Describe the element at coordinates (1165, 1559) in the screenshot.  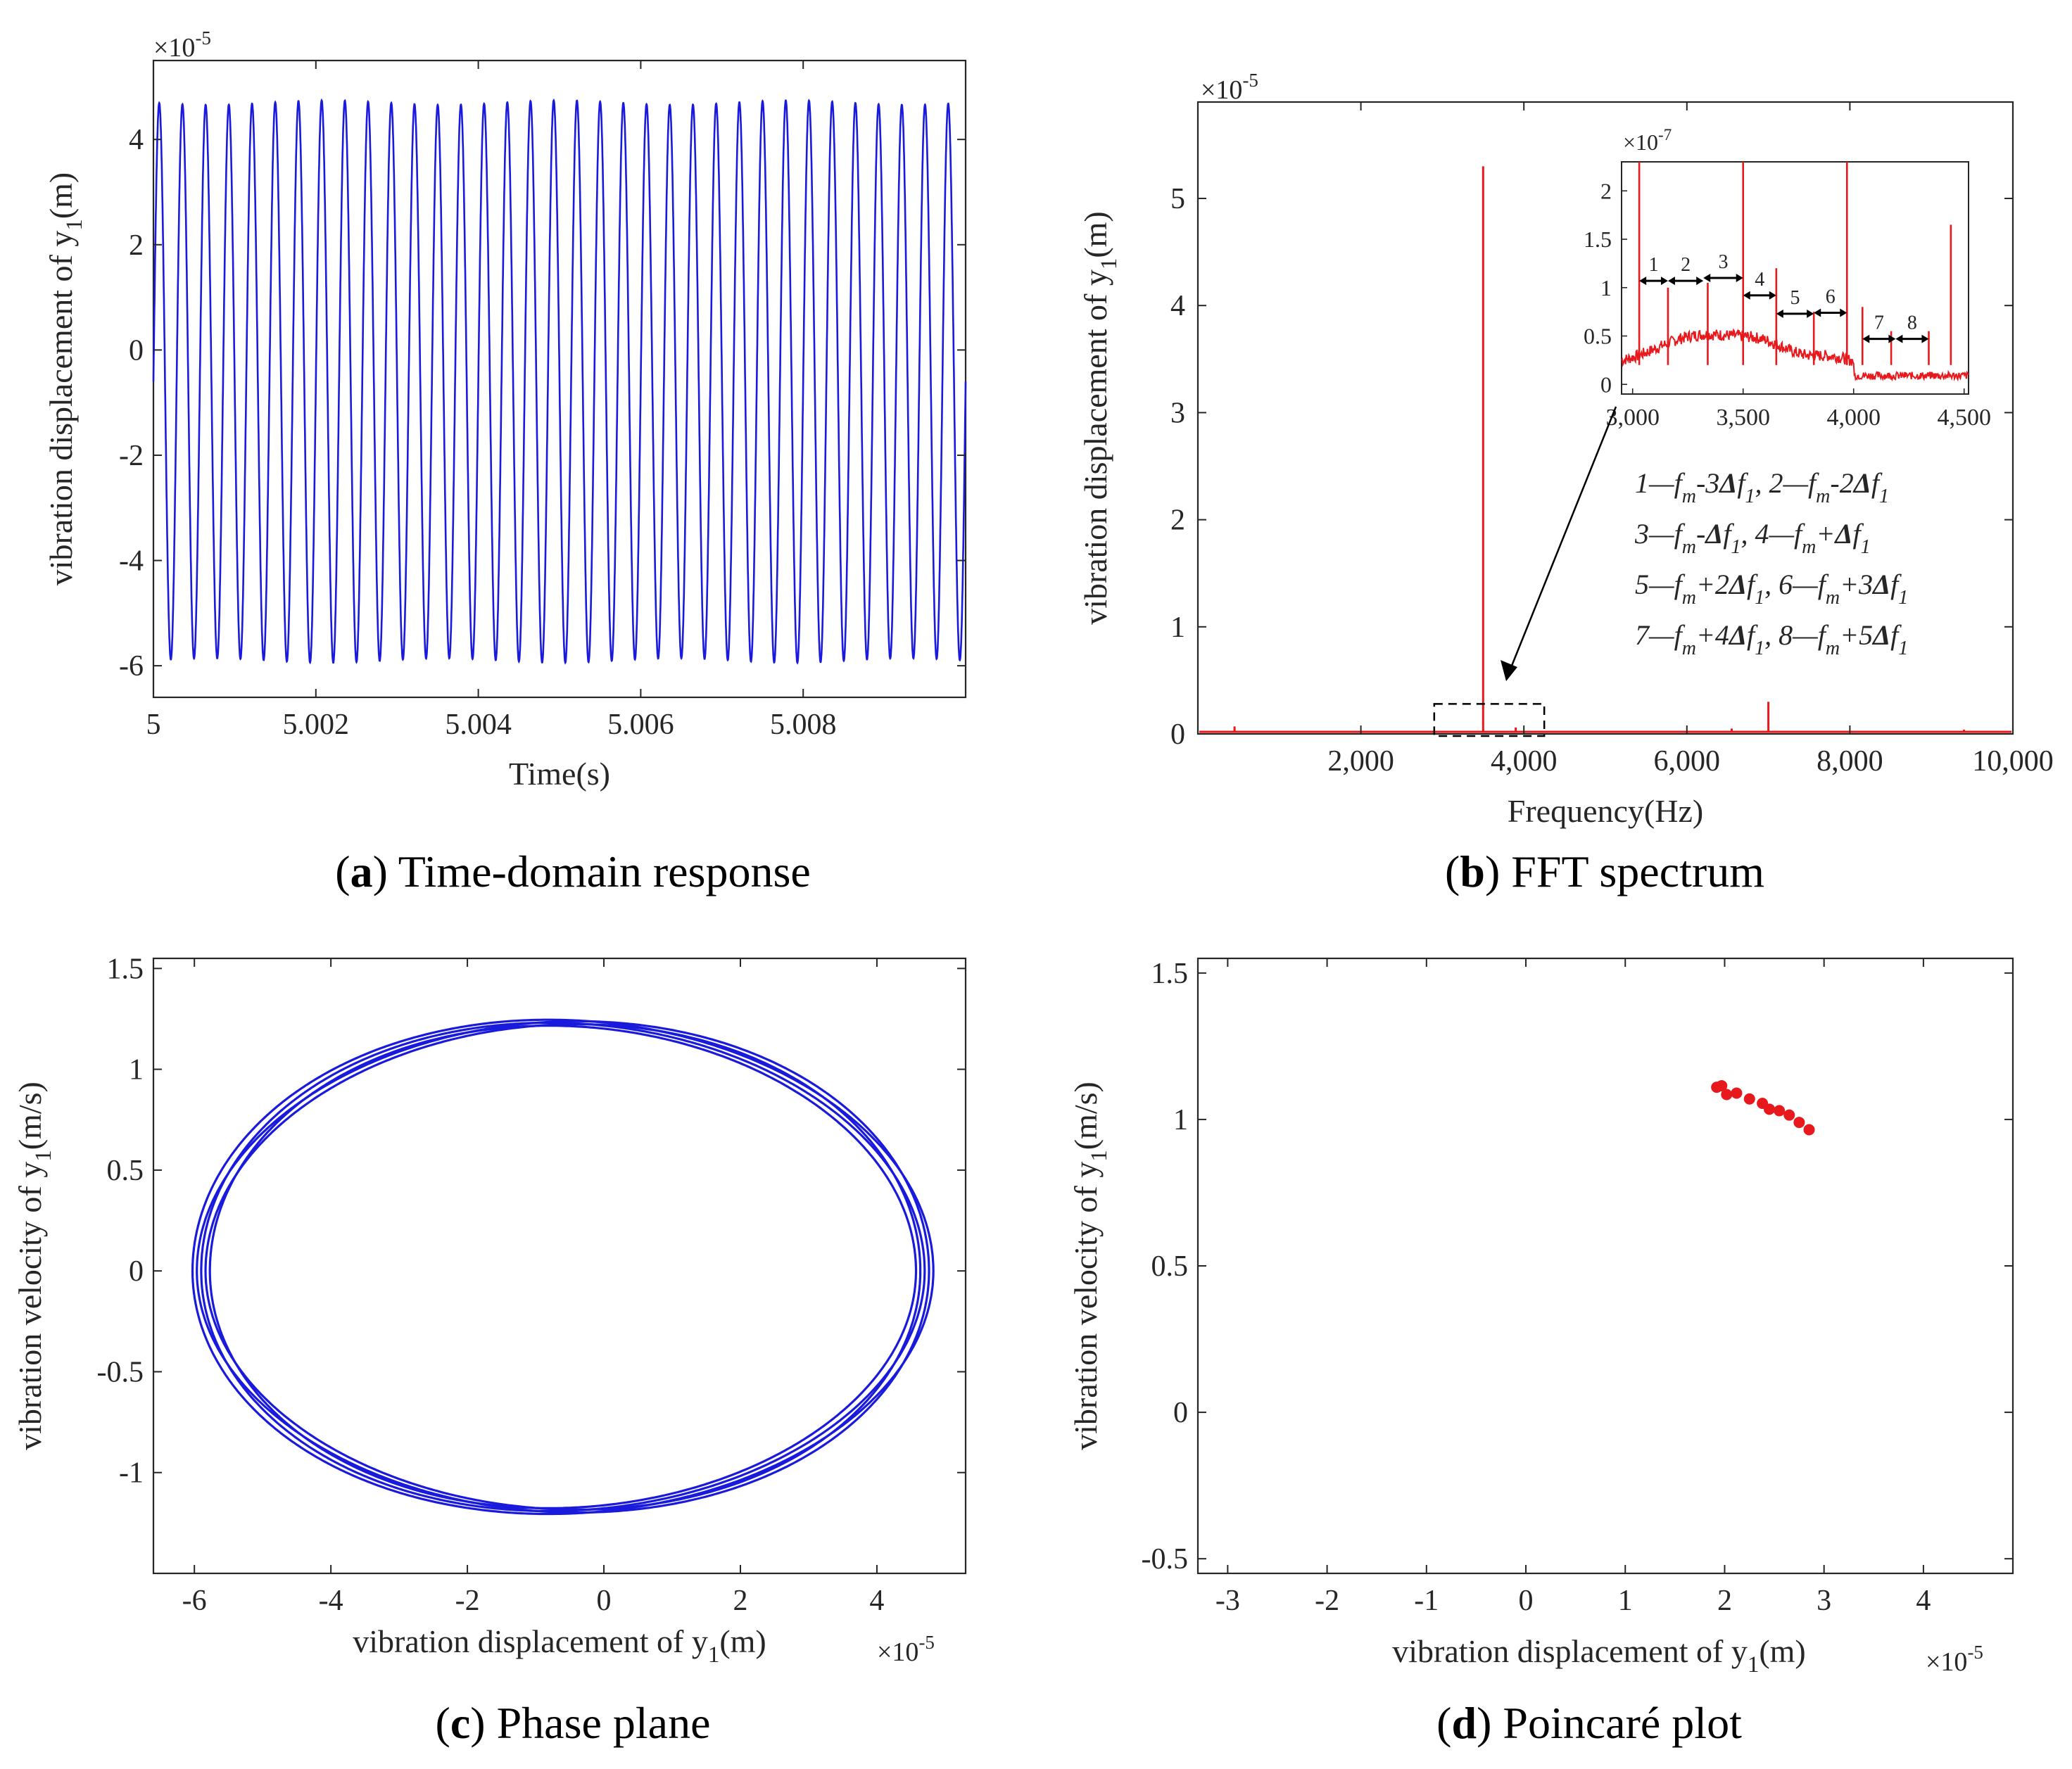
I see `panel-d-ytick-label: -0.5` at that location.